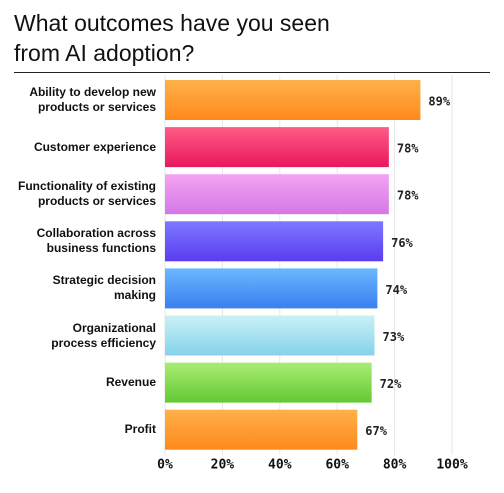 This screenshot has height=493, width=504. What do you see at coordinates (396, 290) in the screenshot?
I see `value-label: 74%` at bounding box center [396, 290].